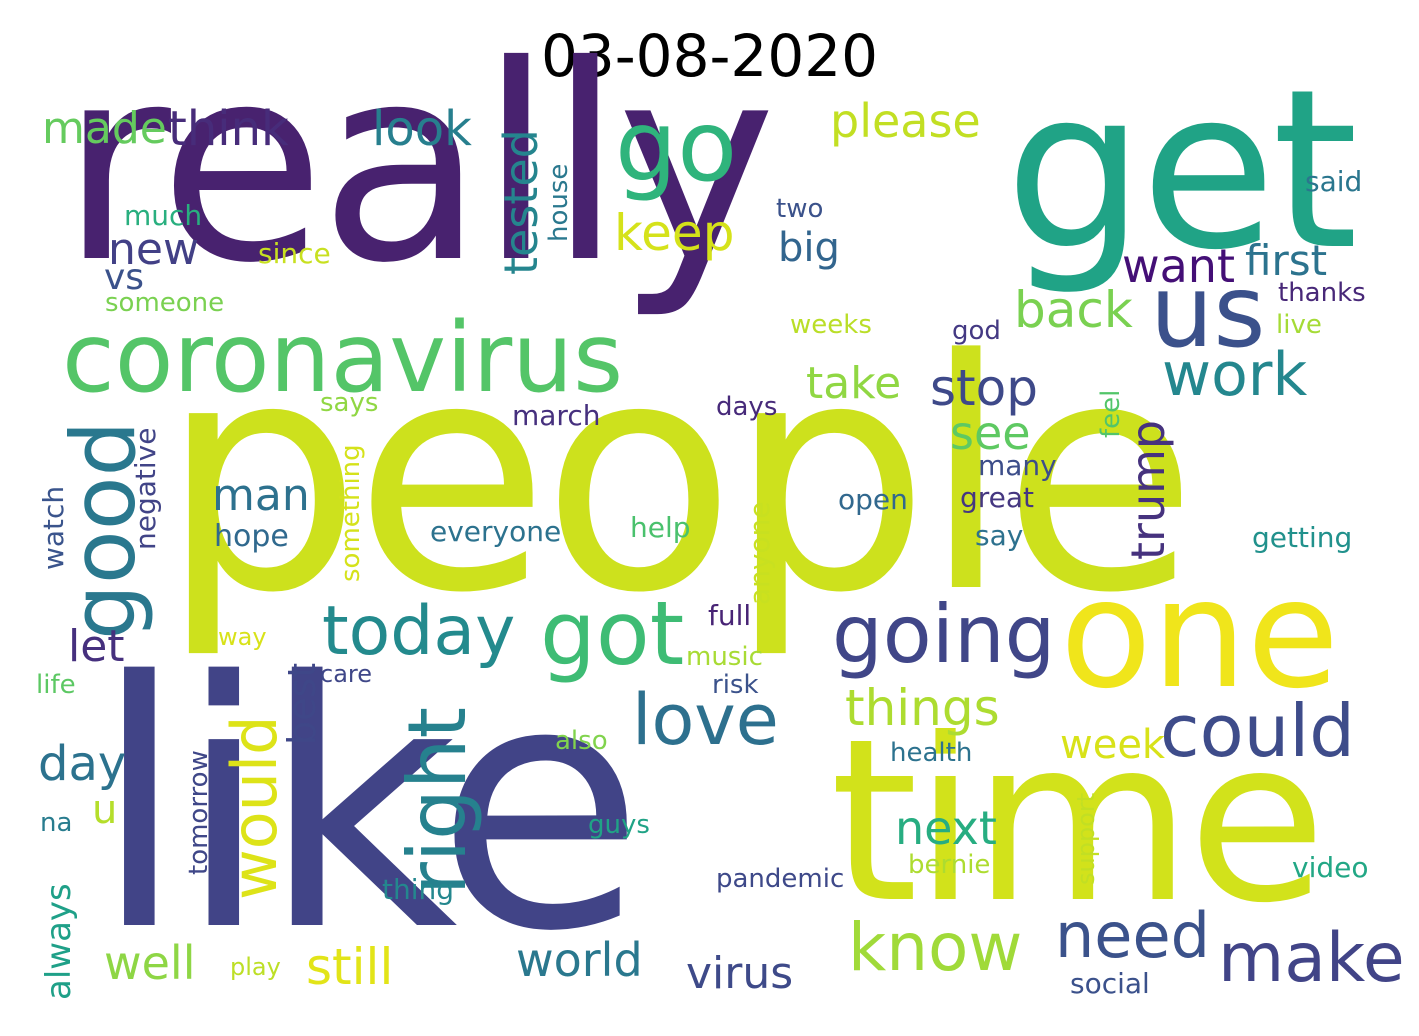 Image resolution: width=1419 pixels, height=1036 pixels. What do you see at coordinates (559, 202) in the screenshot?
I see `word-house: house` at bounding box center [559, 202].